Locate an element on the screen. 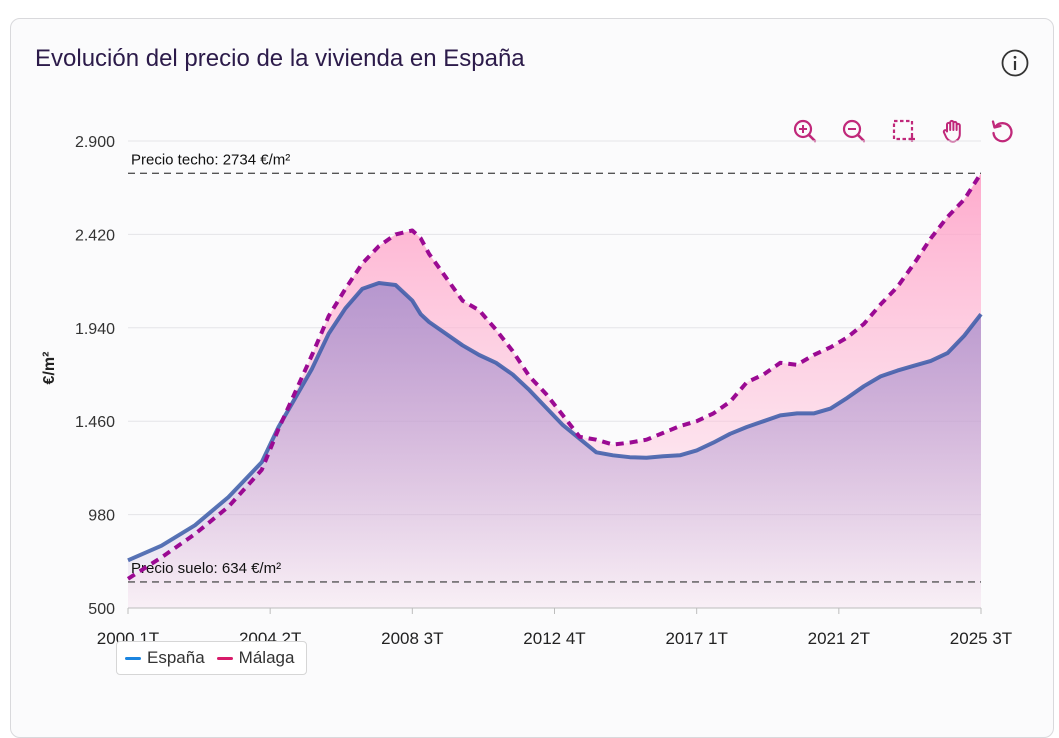  y-tick-label: 500 is located at coordinates (101, 609).